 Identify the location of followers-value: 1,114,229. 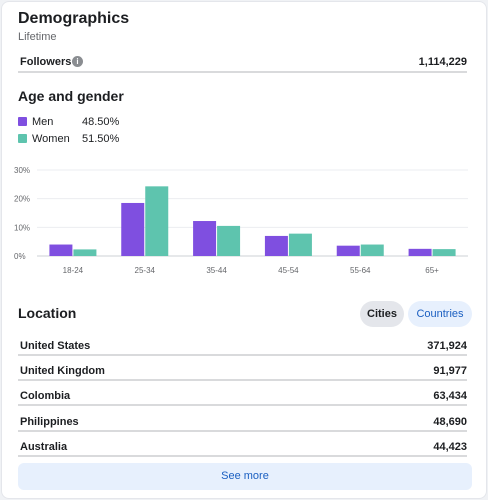
(442, 62).